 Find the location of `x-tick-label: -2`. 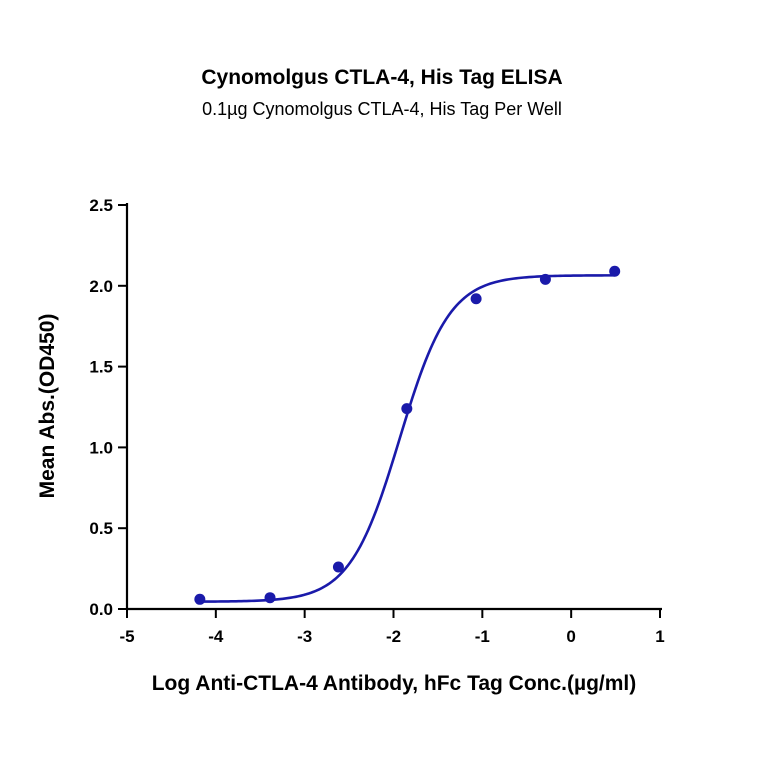

x-tick-label: -2 is located at coordinates (393, 636).